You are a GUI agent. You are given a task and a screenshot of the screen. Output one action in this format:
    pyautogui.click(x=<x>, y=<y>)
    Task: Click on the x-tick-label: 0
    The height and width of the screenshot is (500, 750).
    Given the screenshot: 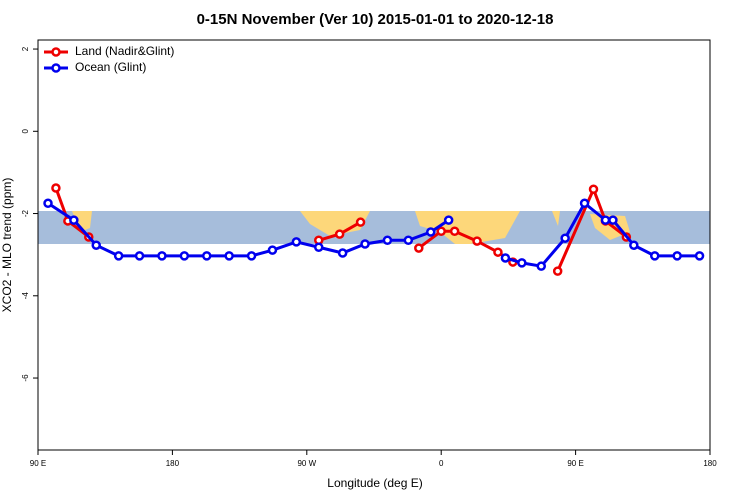 What is the action you would take?
    pyautogui.click(x=441, y=463)
    